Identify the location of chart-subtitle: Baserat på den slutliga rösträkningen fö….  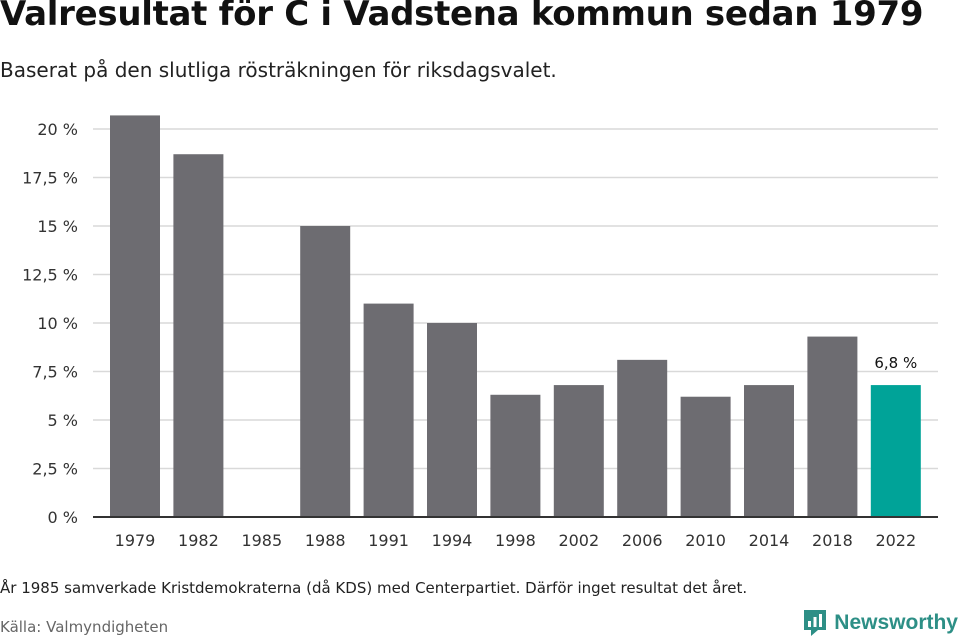
(278, 70).